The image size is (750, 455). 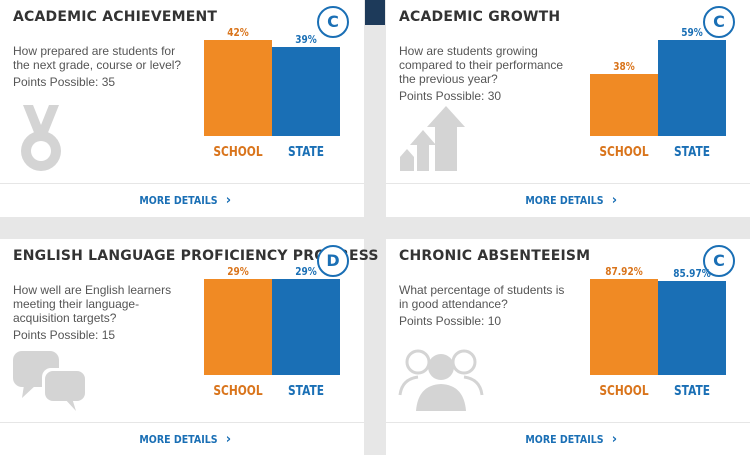 I want to click on school-value: 87.92%, so click(x=624, y=271).